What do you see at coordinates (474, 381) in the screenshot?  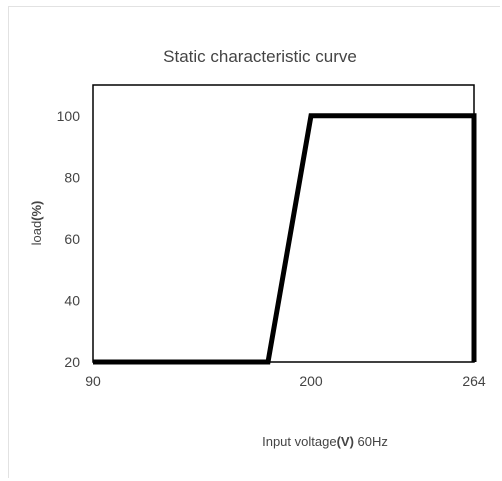 I see `x-tick-label: 264` at bounding box center [474, 381].